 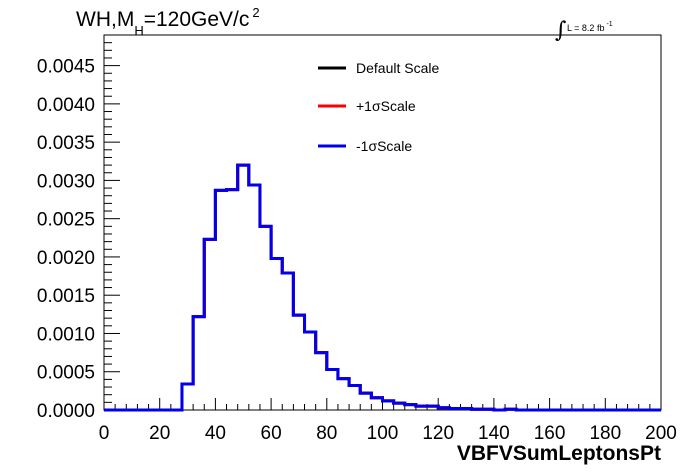 I want to click on x-tick-label: 140, so click(x=494, y=433).